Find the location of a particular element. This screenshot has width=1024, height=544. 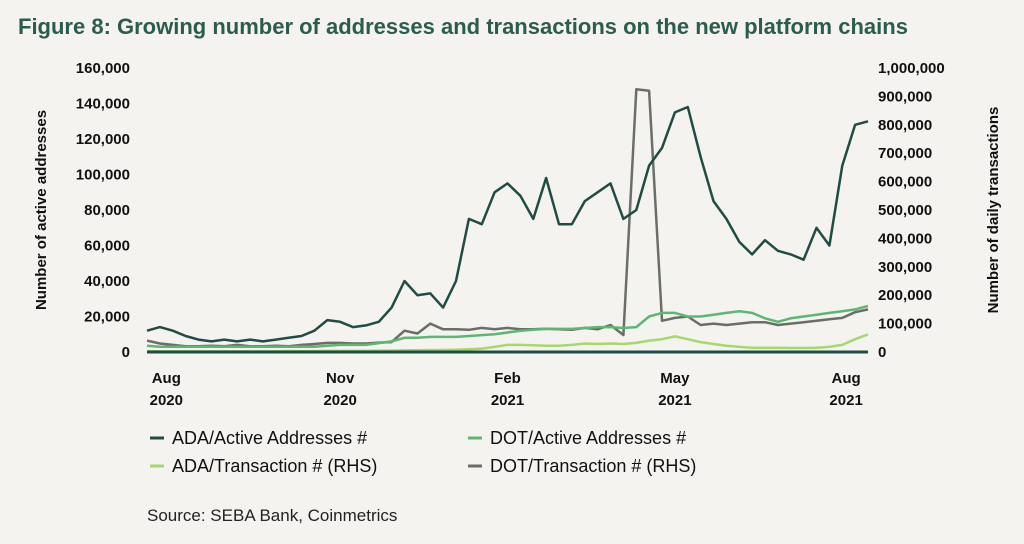

y-tick-label: 0 is located at coordinates (126, 352).